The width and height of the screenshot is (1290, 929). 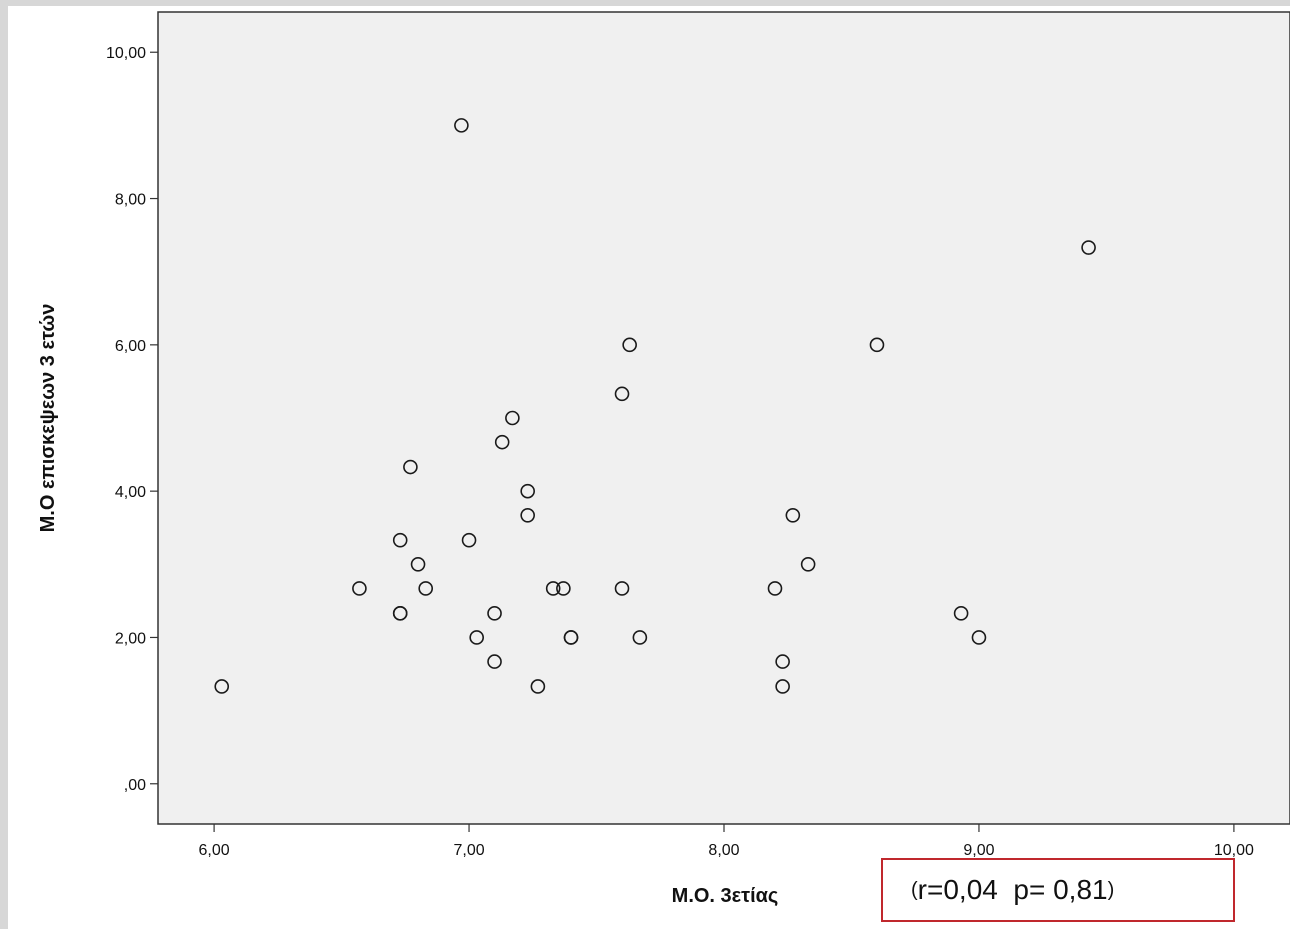 What do you see at coordinates (1012, 889) in the screenshot?
I see `annotation-text: r=0,04 p= 0,81` at bounding box center [1012, 889].